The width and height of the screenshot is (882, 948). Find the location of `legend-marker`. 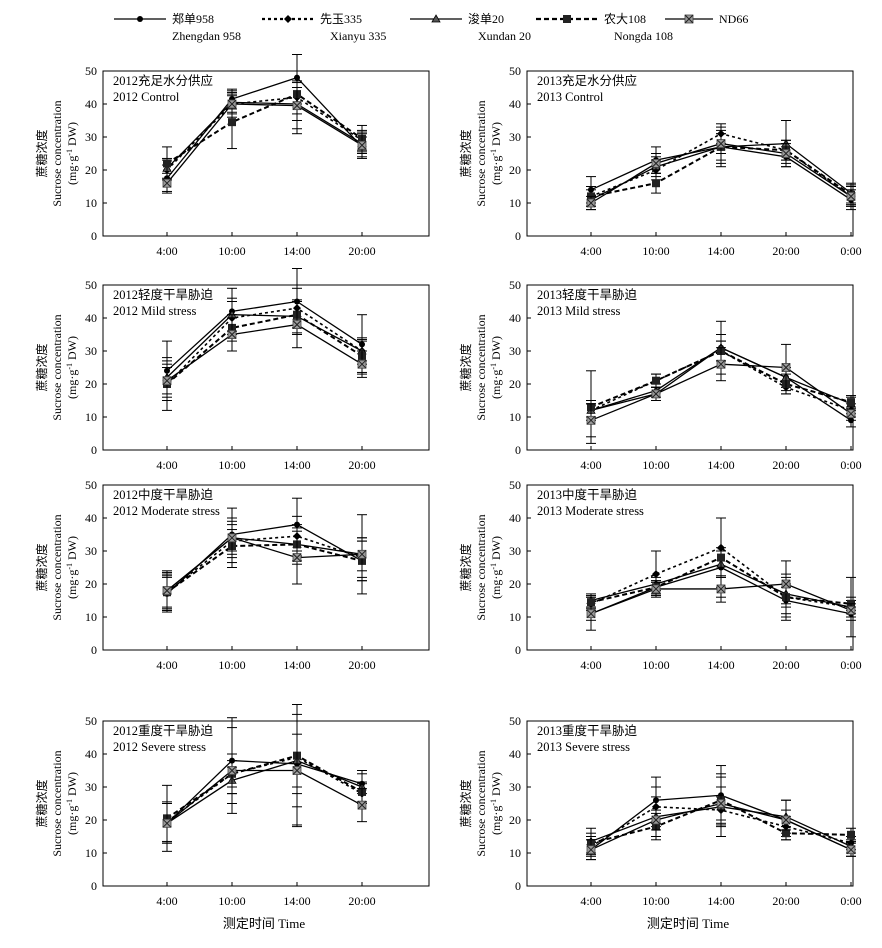

legend-marker is located at coordinates (567, 19).